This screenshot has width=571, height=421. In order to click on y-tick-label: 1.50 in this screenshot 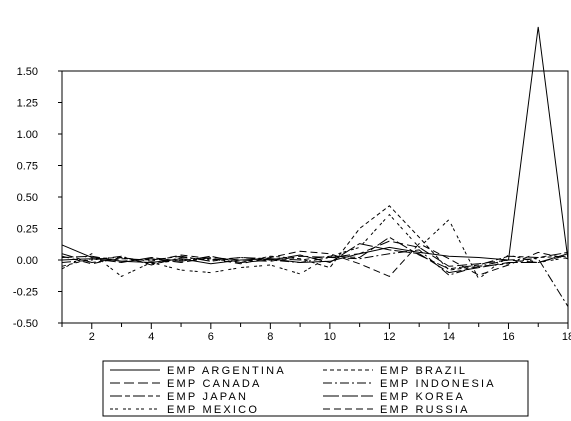, I will do `click(27, 72)`.